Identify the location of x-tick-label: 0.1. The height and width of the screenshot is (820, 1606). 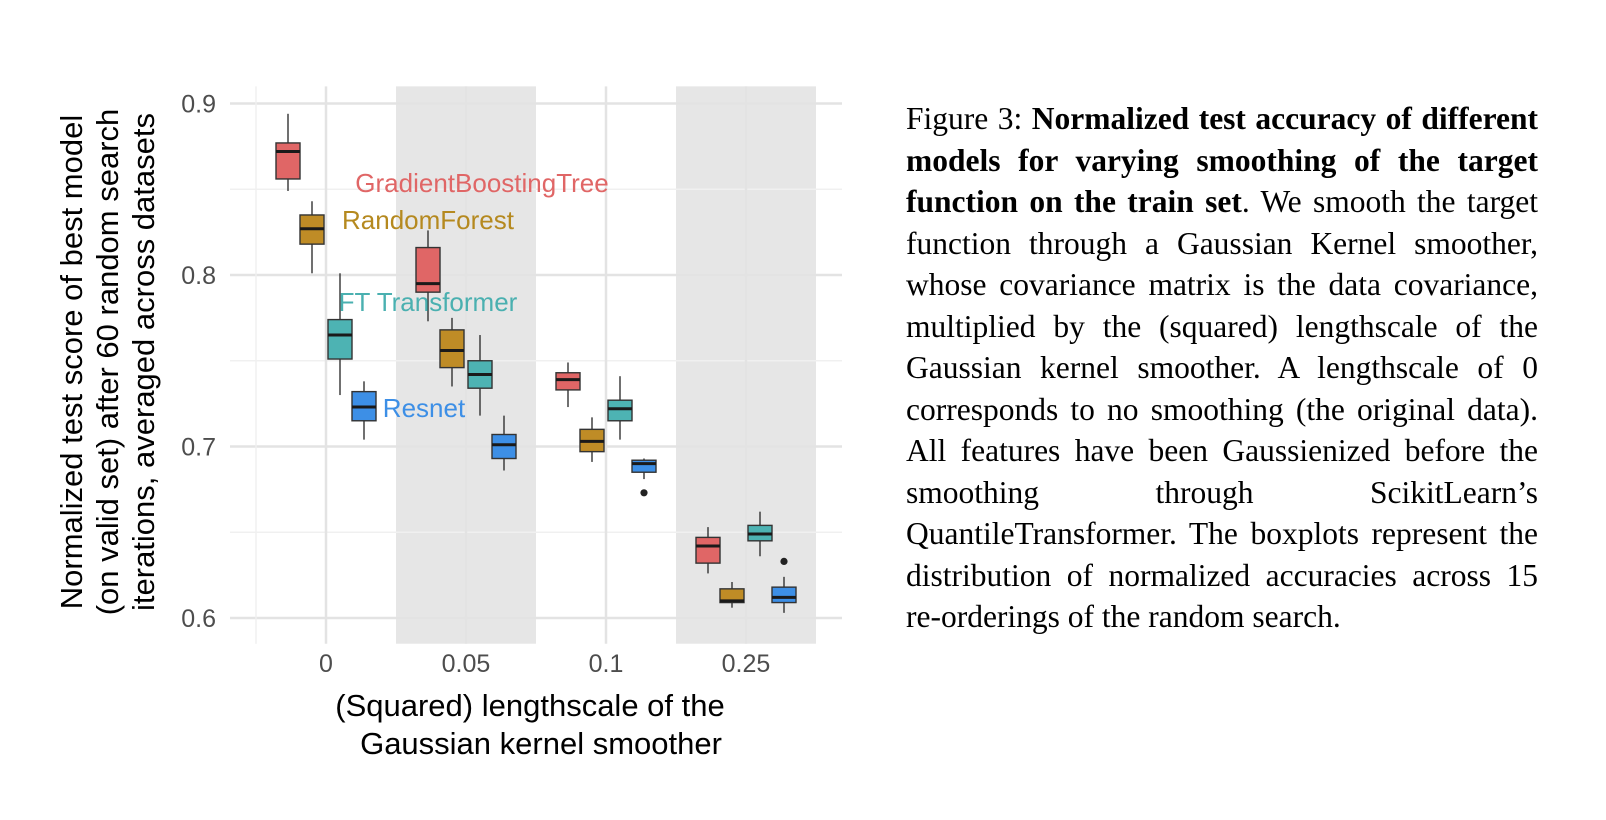
(606, 664).